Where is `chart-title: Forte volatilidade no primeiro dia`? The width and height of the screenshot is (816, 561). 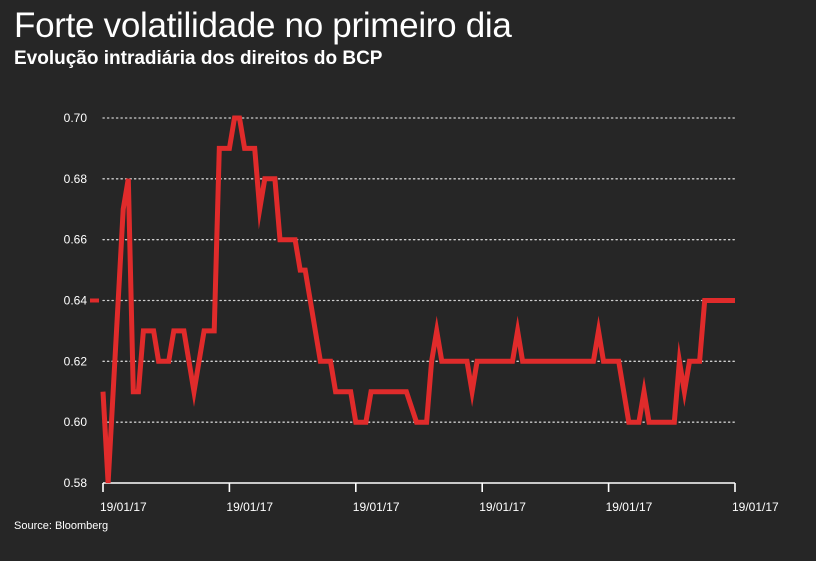
chart-title: Forte volatilidade no primeiro dia is located at coordinates (263, 25).